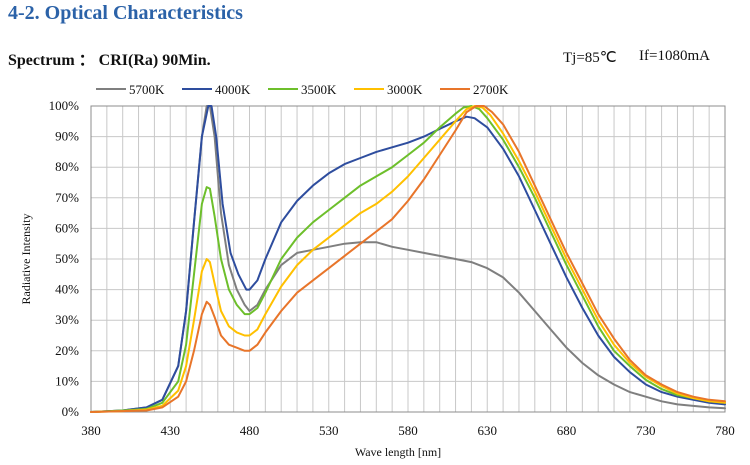  I want to click on legend-label: 4000K, so click(233, 89).